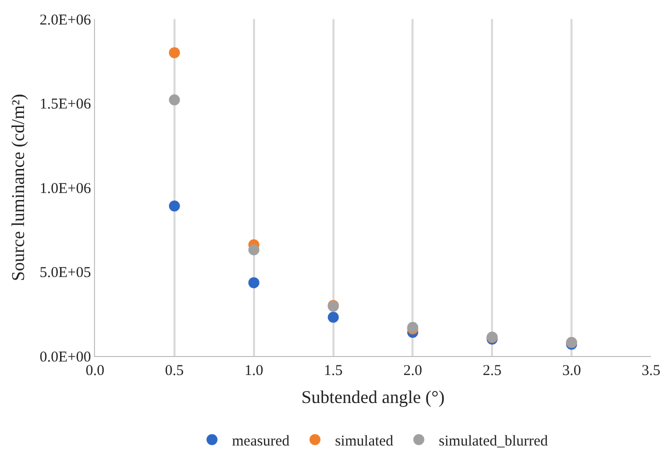  Describe the element at coordinates (66, 20) in the screenshot. I see `y-tick-label: 2.0E+06` at that location.